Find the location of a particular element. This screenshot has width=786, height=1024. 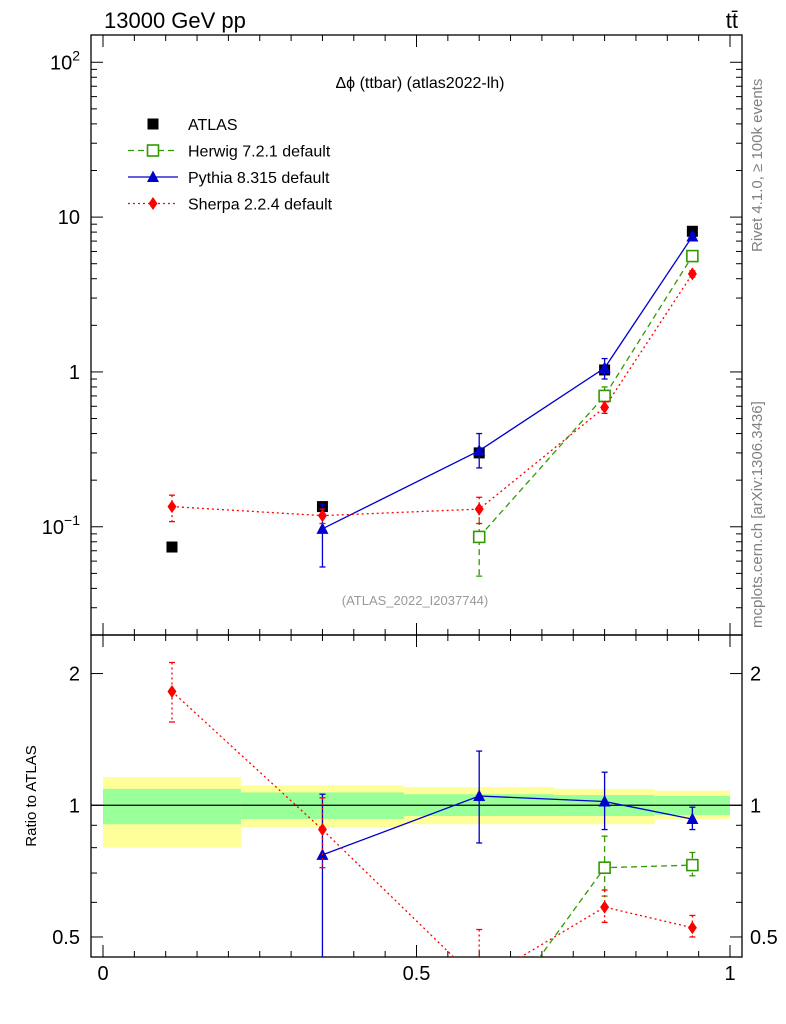

ratio-y-axis-label: Ratio to ATLAS is located at coordinates (31, 795).